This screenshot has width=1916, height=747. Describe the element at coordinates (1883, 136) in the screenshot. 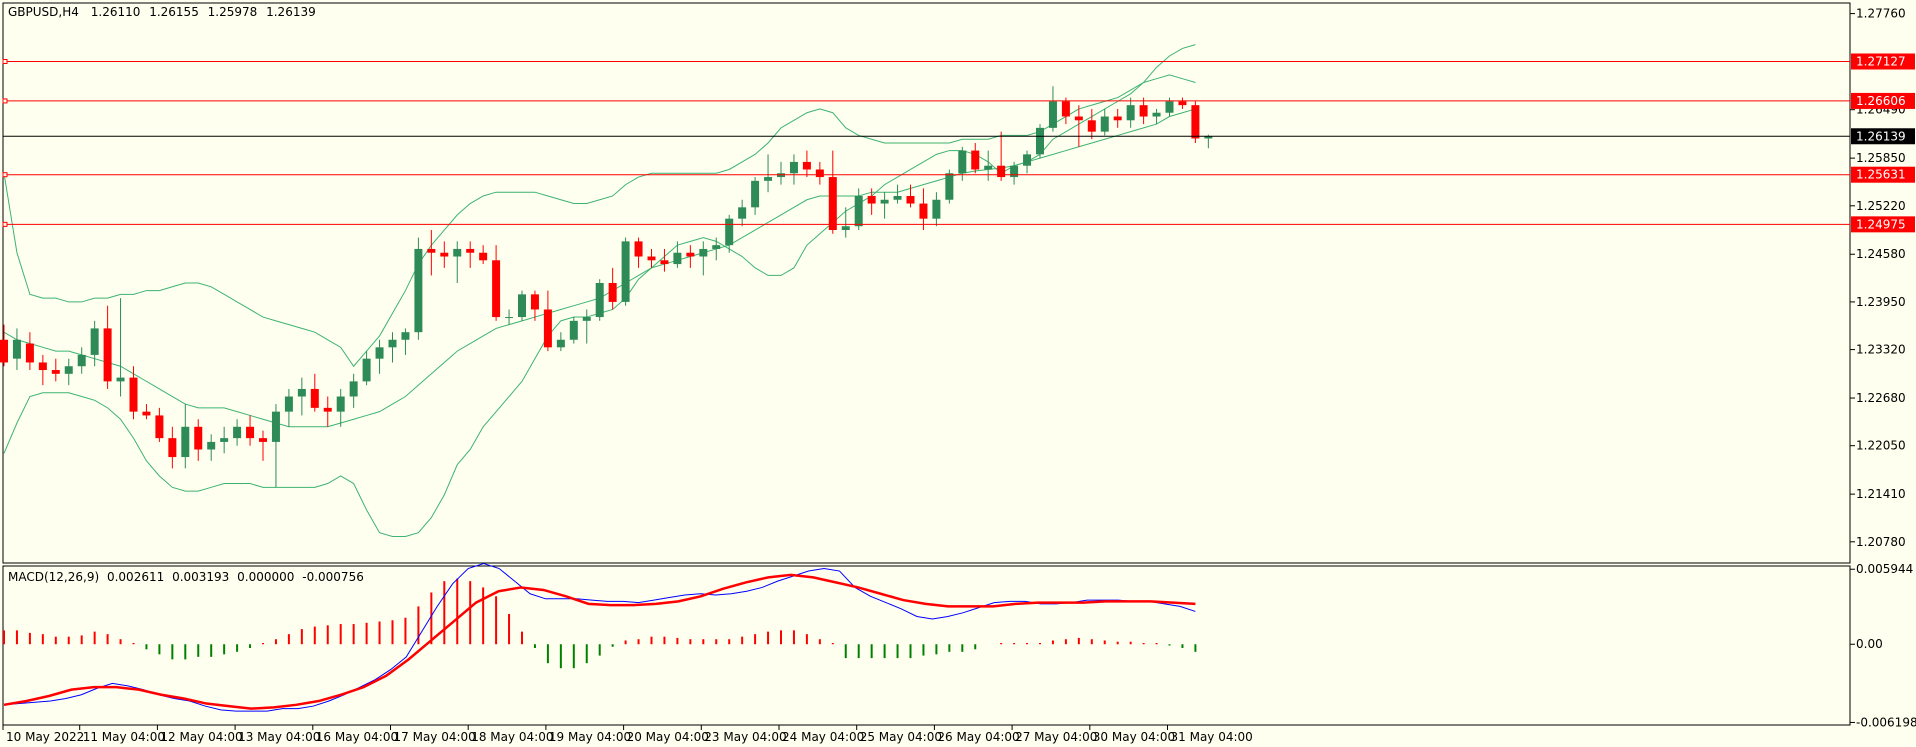

I see `current-price-tag` at that location.